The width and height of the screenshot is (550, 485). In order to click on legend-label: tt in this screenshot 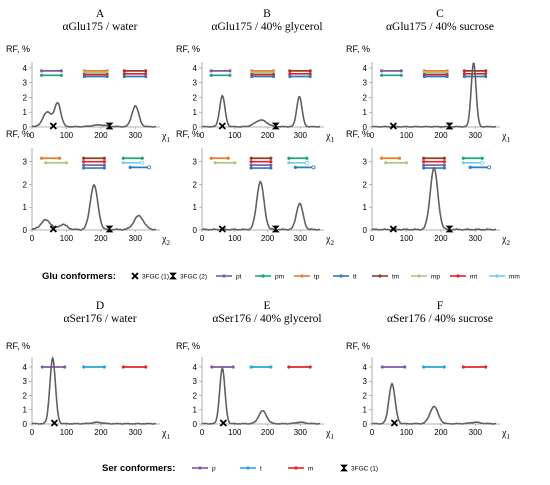, I will do `click(355, 277)`.